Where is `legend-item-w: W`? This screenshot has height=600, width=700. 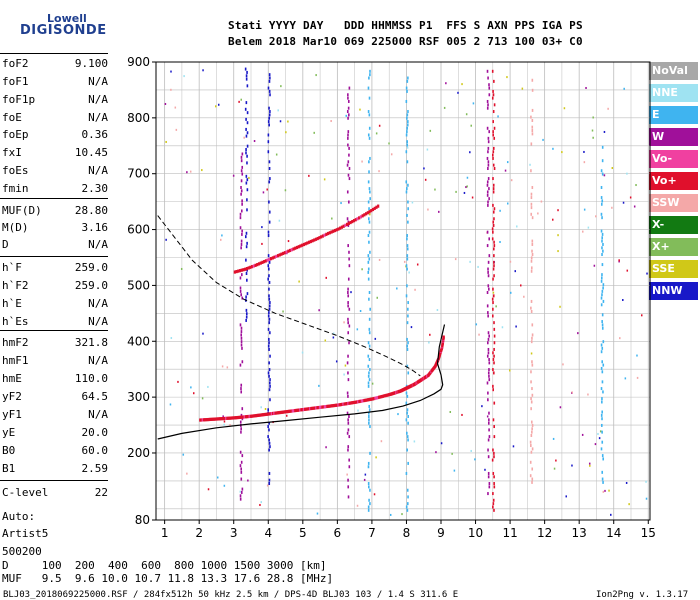 legend-item-w: W is located at coordinates (673, 137).